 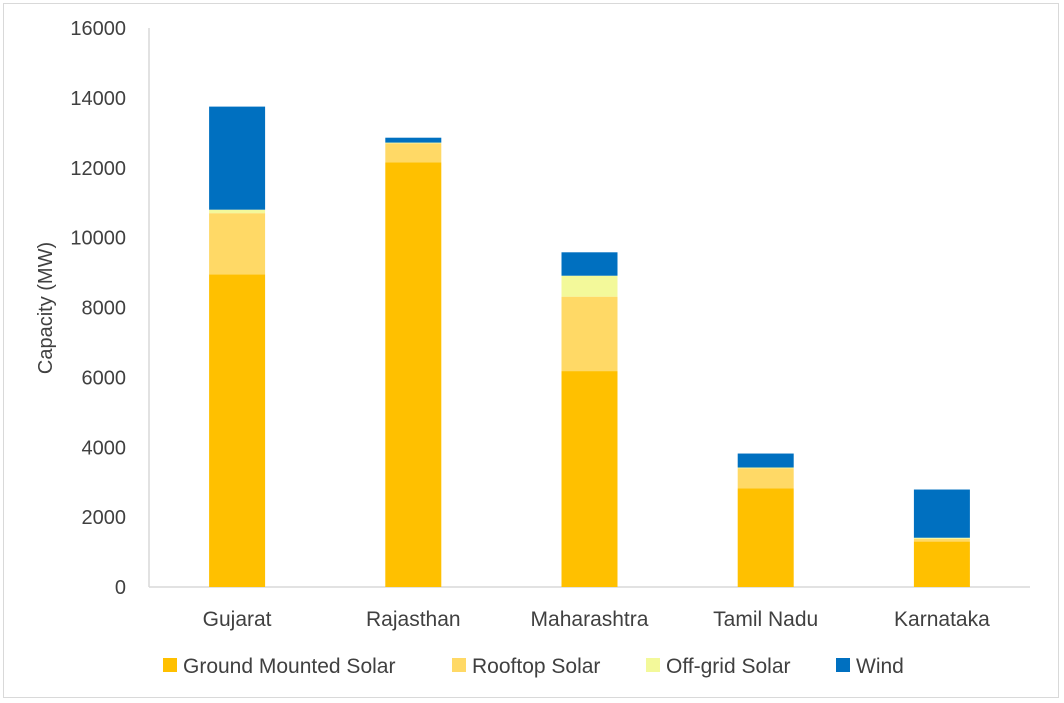 What do you see at coordinates (98, 99) in the screenshot?
I see `y-tick-label: 14000` at bounding box center [98, 99].